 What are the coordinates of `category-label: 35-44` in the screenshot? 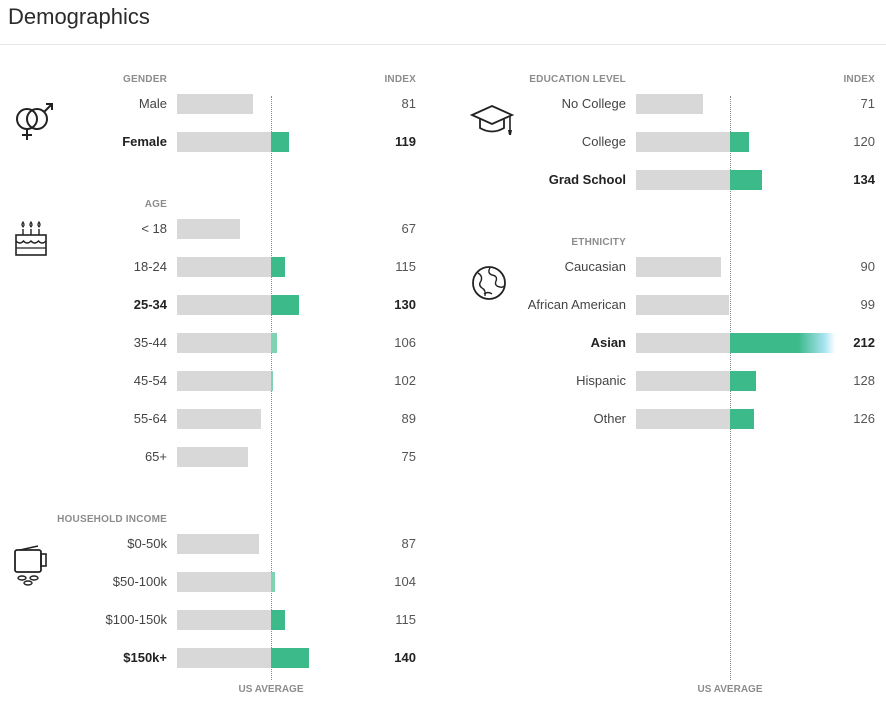 It's located at (150, 342).